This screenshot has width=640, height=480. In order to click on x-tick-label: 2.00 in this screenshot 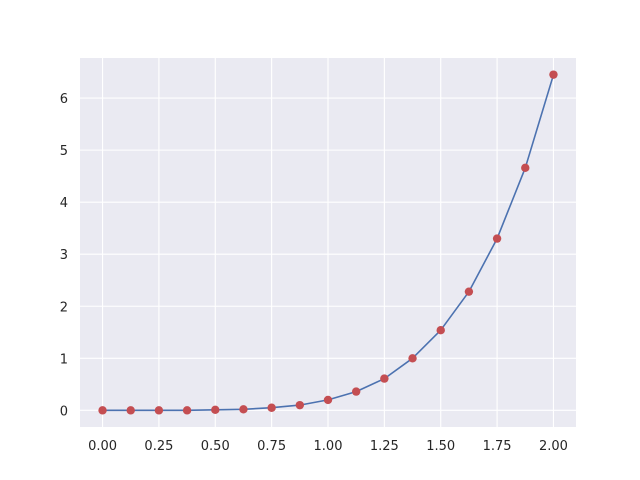, I will do `click(553, 446)`.